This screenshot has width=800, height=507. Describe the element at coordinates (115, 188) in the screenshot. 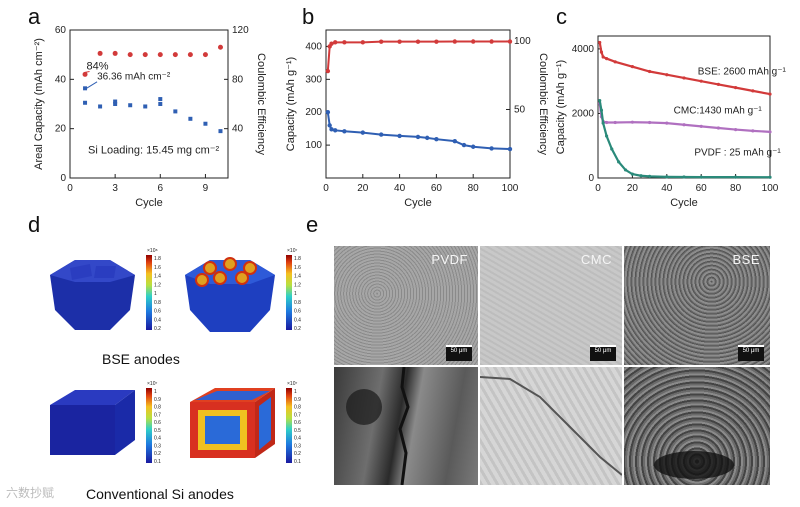

I see `x-tick-label: 3` at that location.